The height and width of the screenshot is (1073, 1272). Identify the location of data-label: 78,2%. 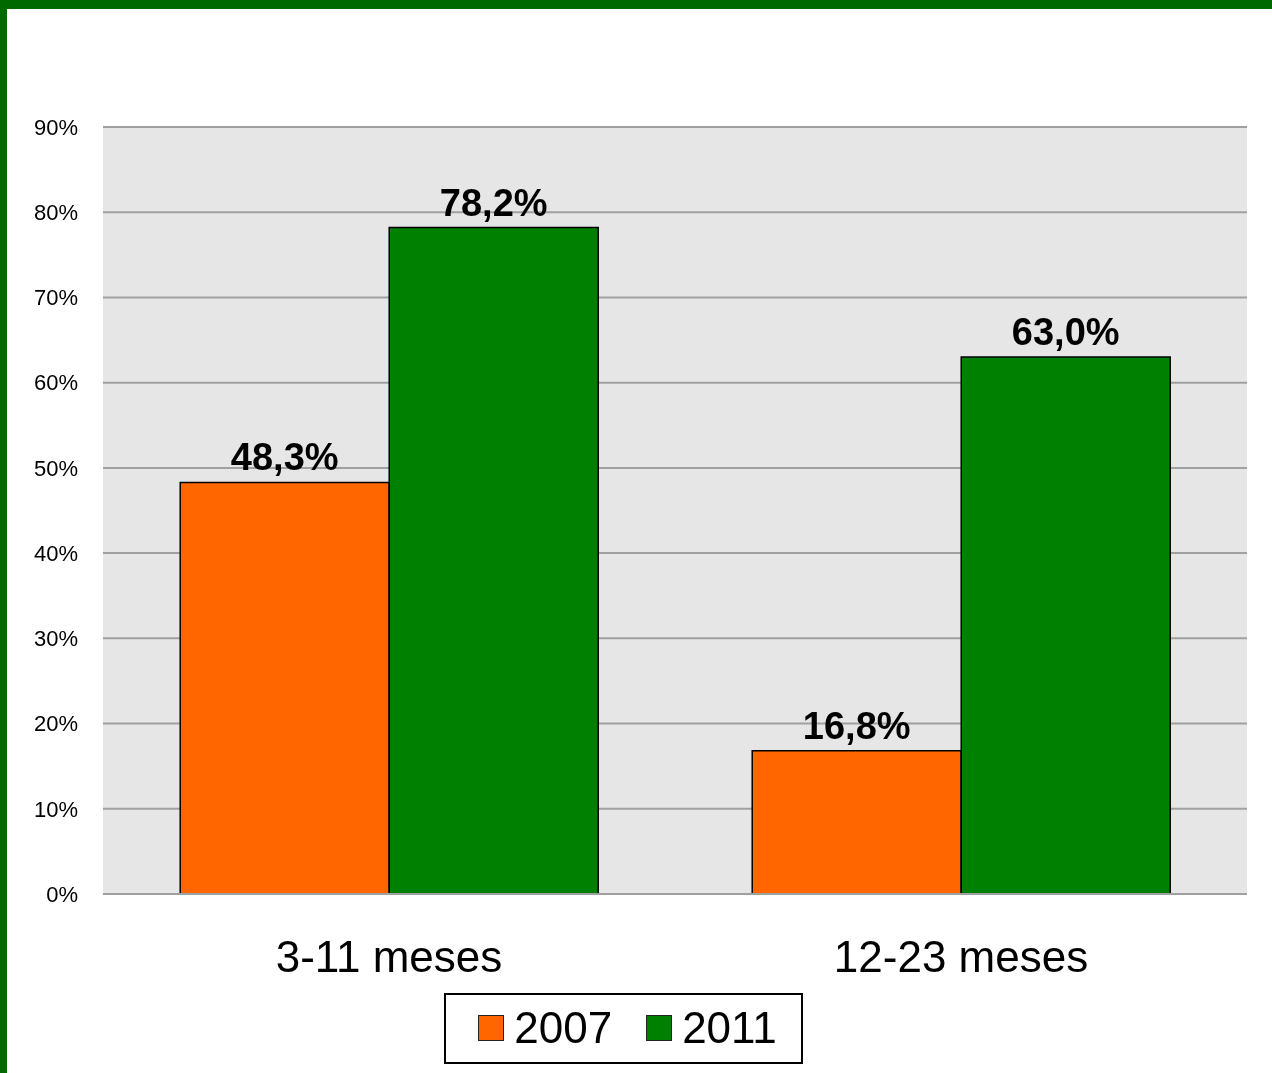
(493, 202).